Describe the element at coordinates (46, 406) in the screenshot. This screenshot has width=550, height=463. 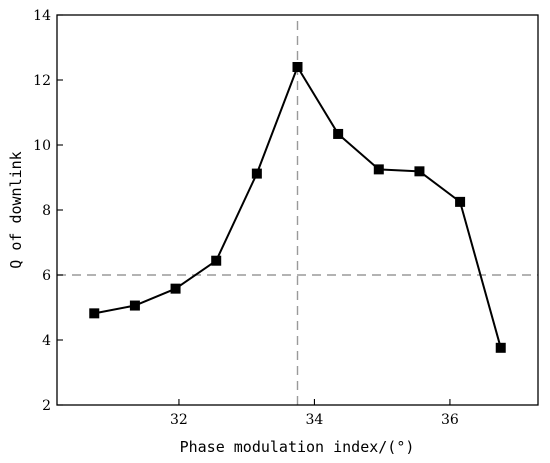
I see `y-tick-label: 2` at that location.